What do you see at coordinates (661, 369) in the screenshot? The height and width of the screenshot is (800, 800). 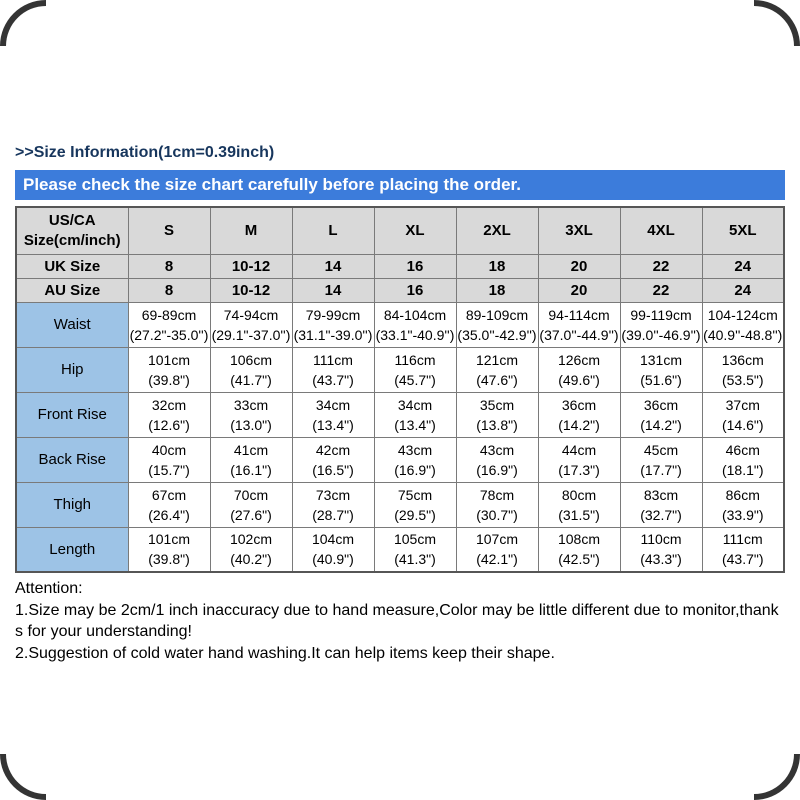 I see `measure-value-cell: 131cm (51.6")` at bounding box center [661, 369].